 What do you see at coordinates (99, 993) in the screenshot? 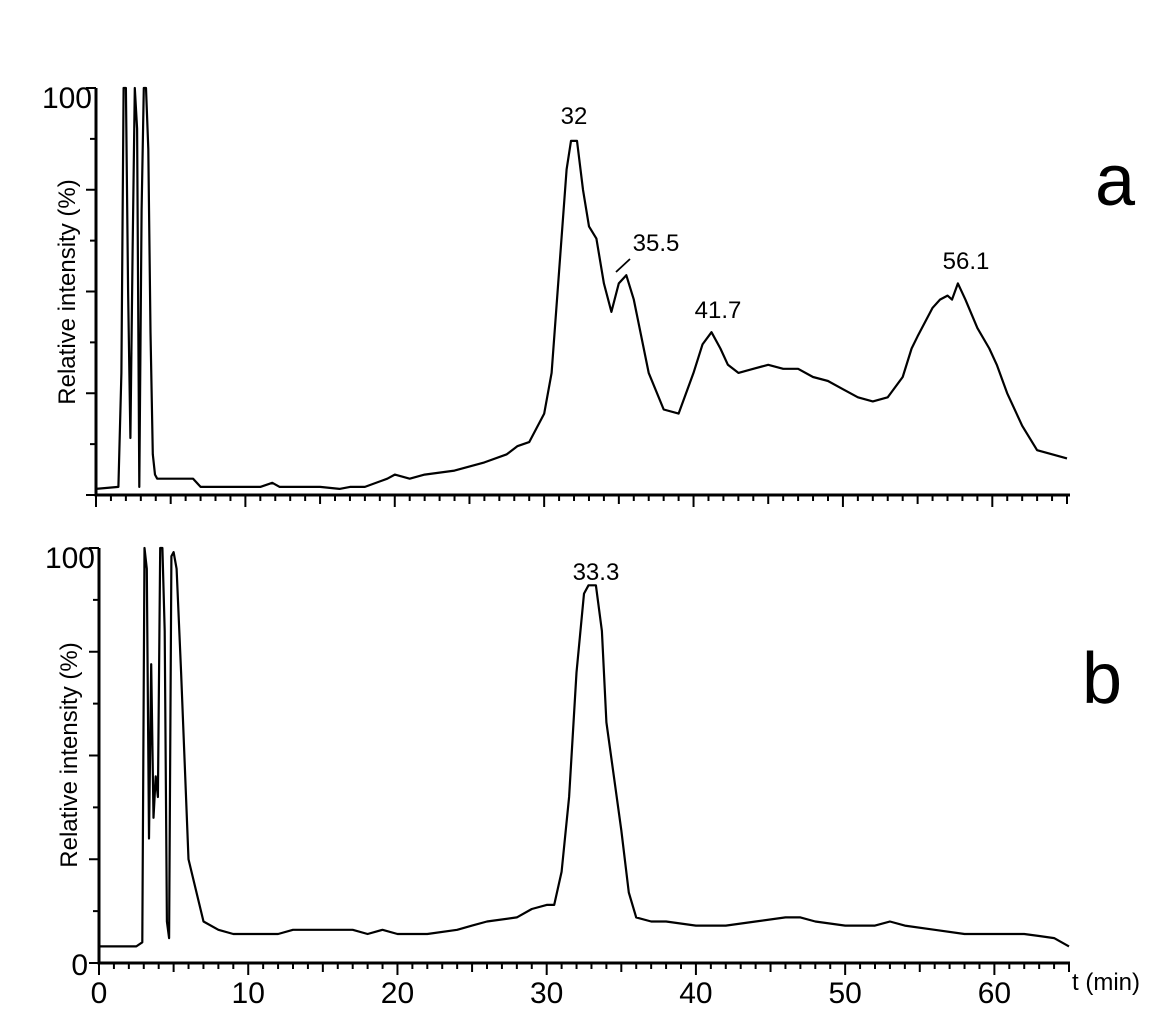
I see `x-tick-label: 0` at bounding box center [99, 993].